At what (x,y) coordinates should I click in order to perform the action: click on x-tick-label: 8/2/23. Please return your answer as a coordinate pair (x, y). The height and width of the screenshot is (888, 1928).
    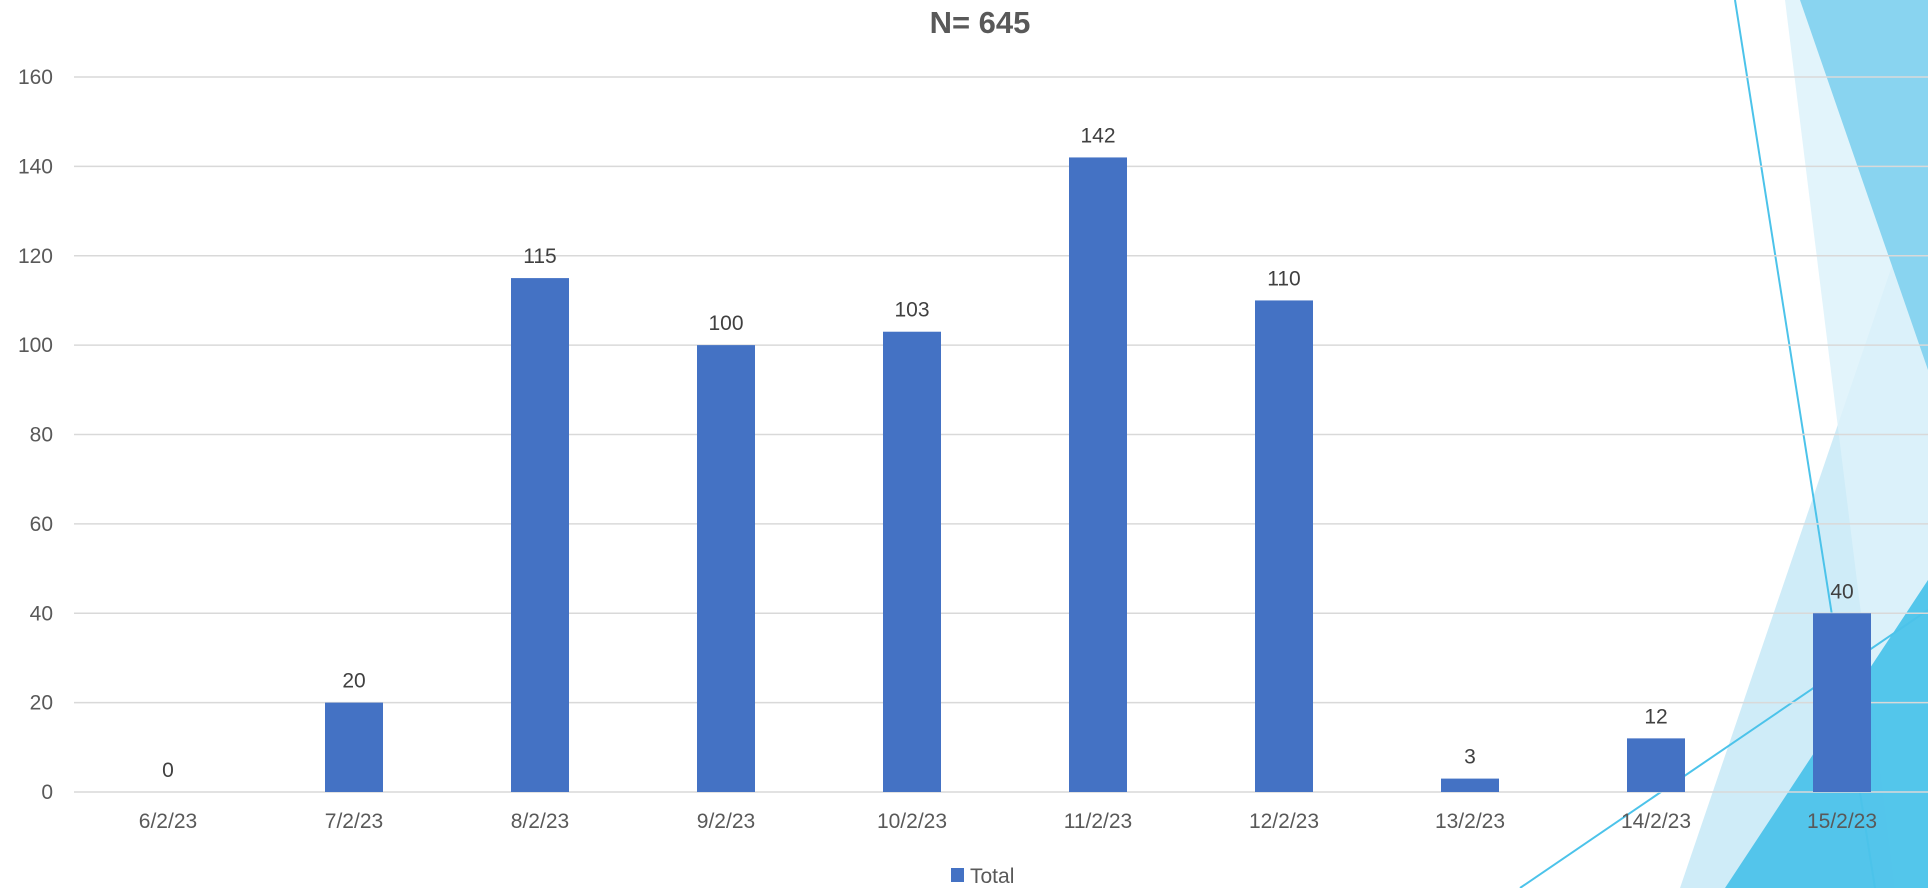
    Looking at the image, I should click on (540, 821).